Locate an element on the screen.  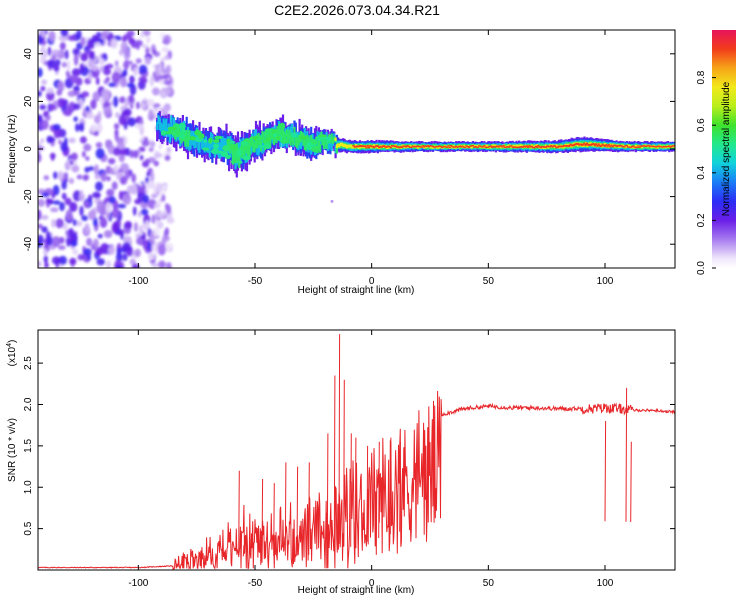
colorbar-tick-label: 0.2 is located at coordinates (701, 220).